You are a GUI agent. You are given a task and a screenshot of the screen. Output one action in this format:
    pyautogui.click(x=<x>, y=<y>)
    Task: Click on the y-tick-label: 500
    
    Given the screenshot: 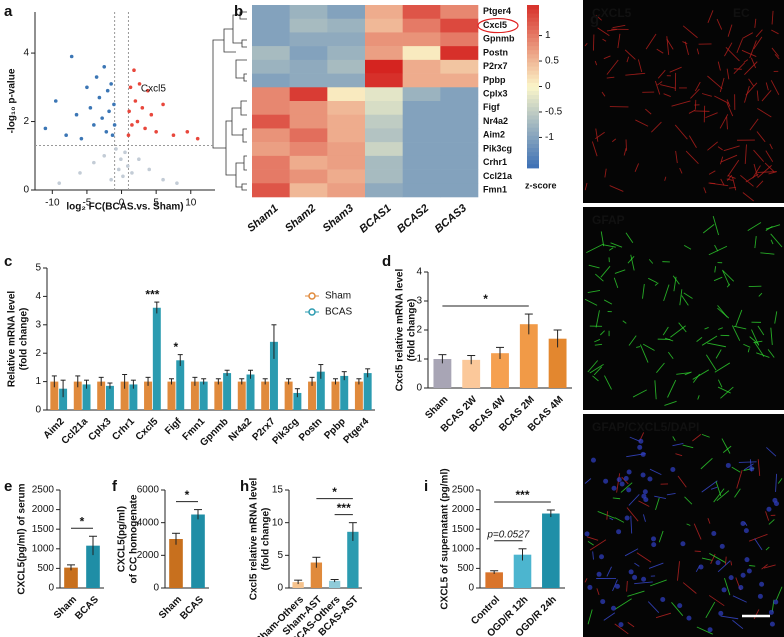 What is the action you would take?
    pyautogui.click(x=45, y=568)
    